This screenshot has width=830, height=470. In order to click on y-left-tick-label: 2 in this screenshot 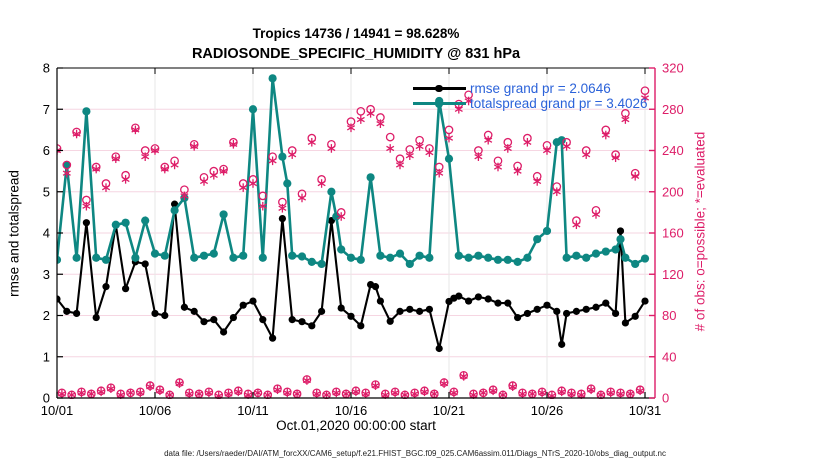, I will do `click(46, 315)`.